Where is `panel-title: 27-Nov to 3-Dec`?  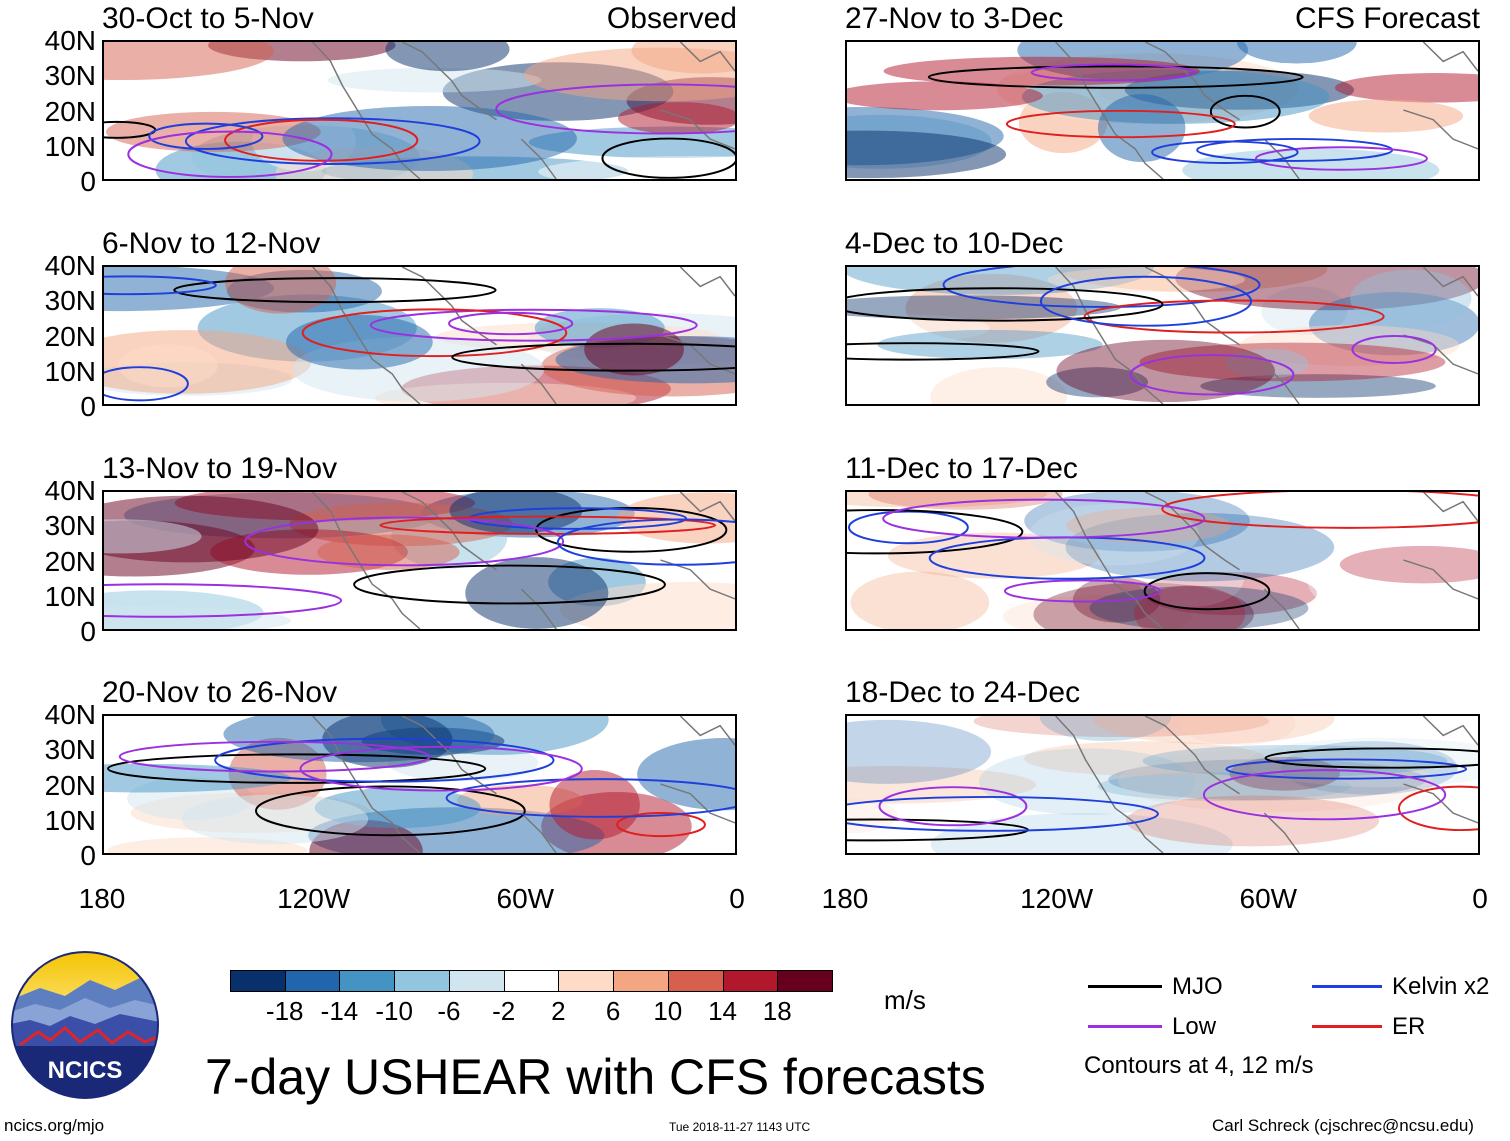
panel-title: 27-Nov to 3-Dec is located at coordinates (954, 18).